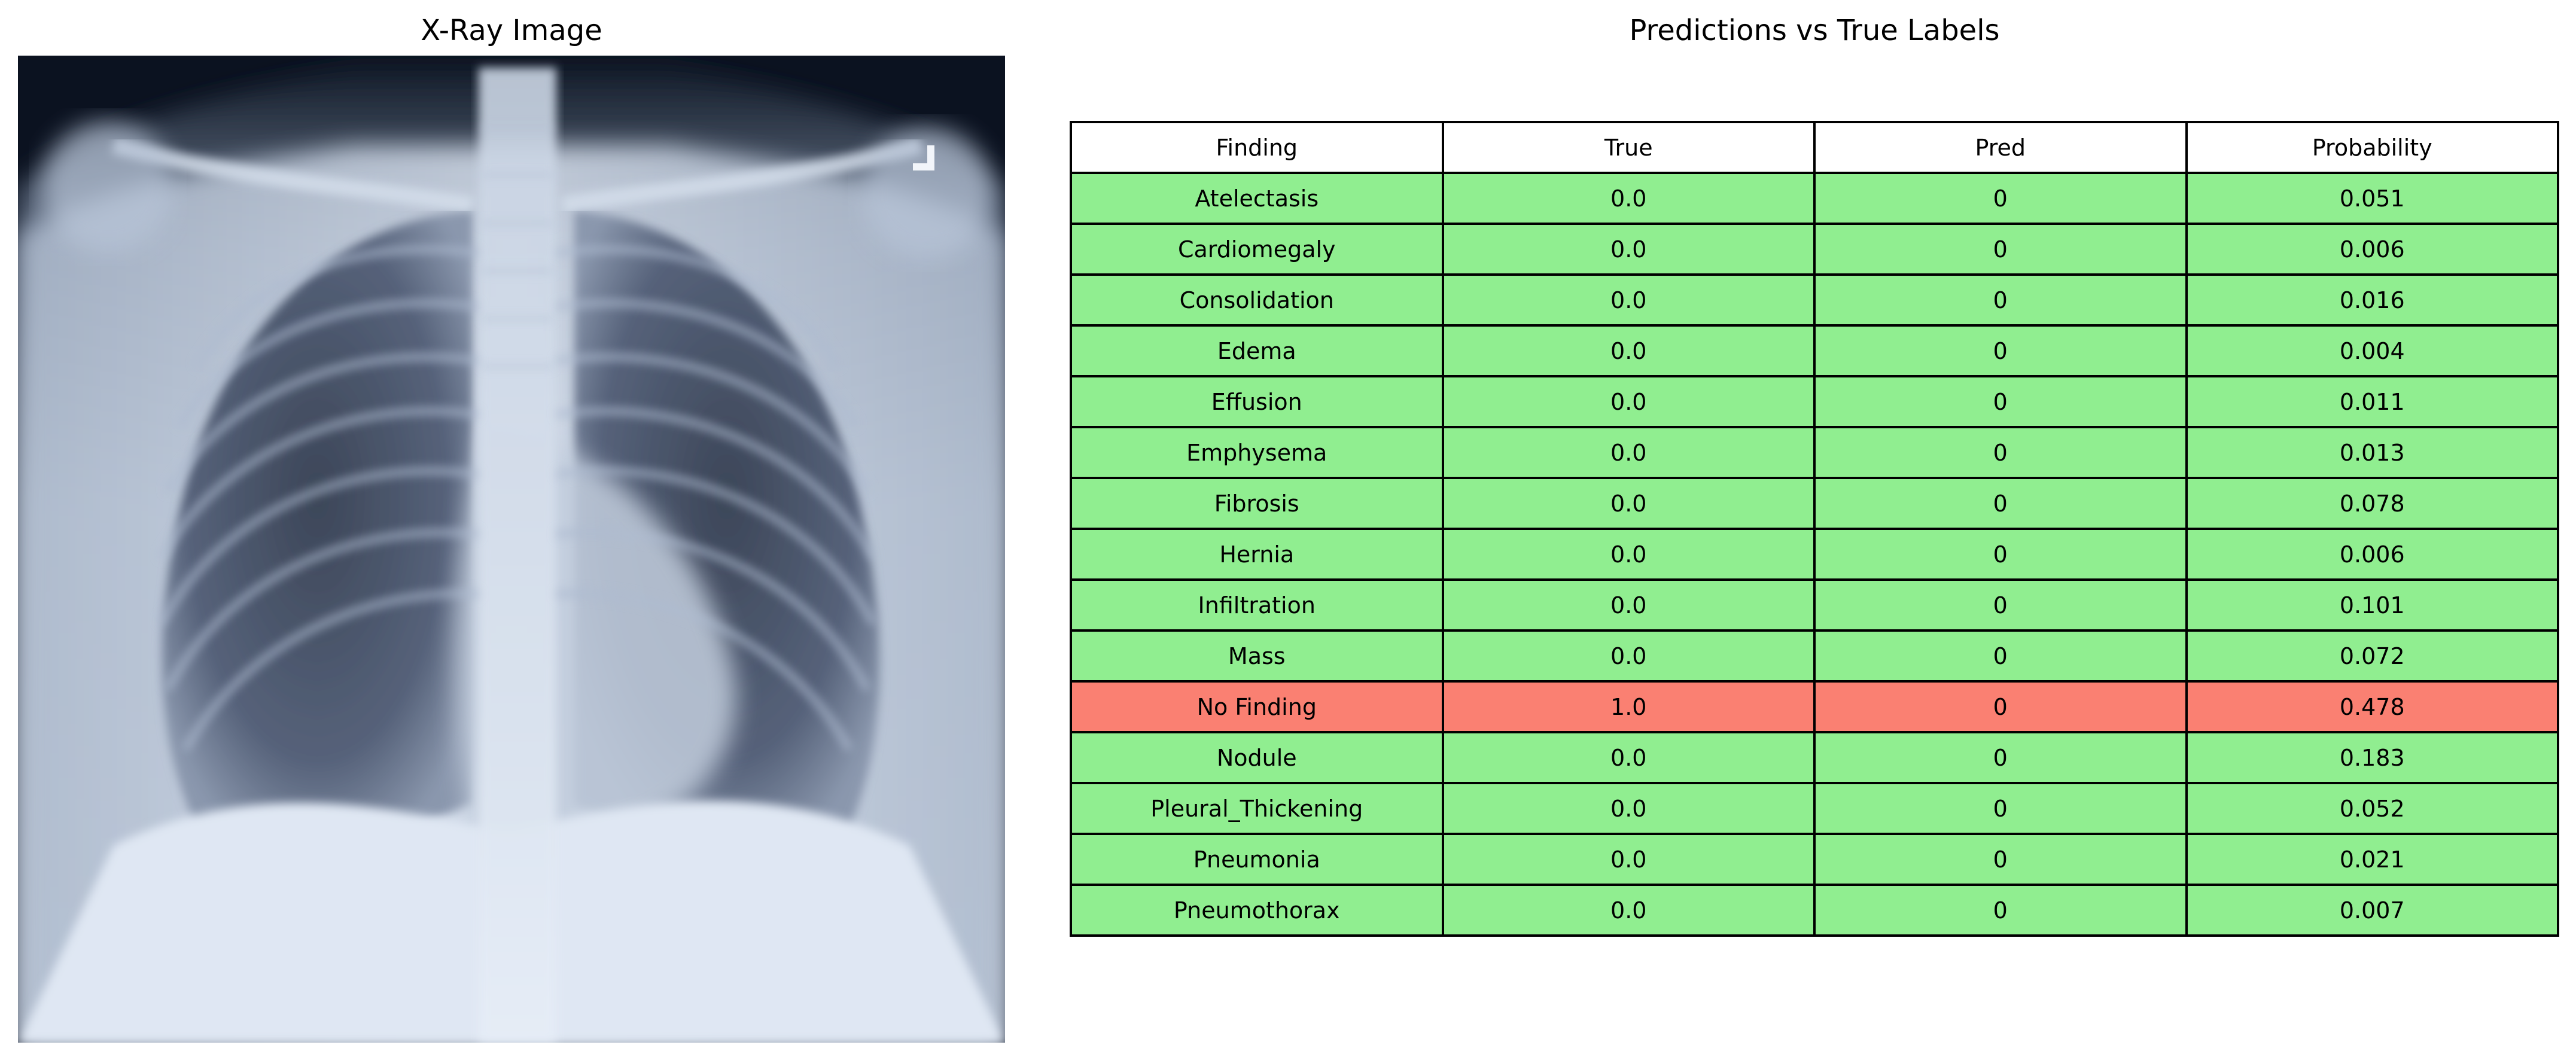  I want to click on cell-finding: Fibrosis, so click(1257, 503).